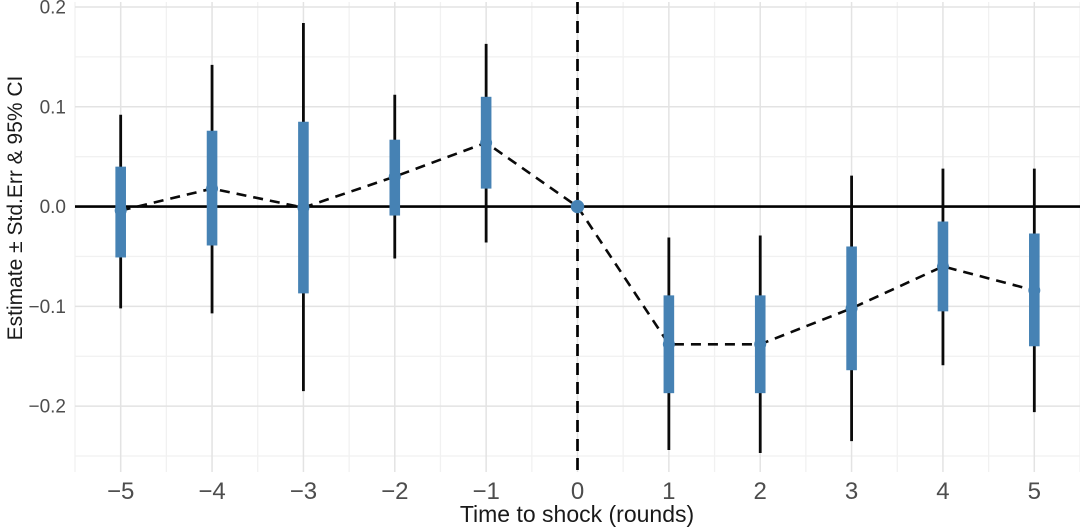  Describe the element at coordinates (303, 491) in the screenshot. I see `x-tick-label: −3` at that location.